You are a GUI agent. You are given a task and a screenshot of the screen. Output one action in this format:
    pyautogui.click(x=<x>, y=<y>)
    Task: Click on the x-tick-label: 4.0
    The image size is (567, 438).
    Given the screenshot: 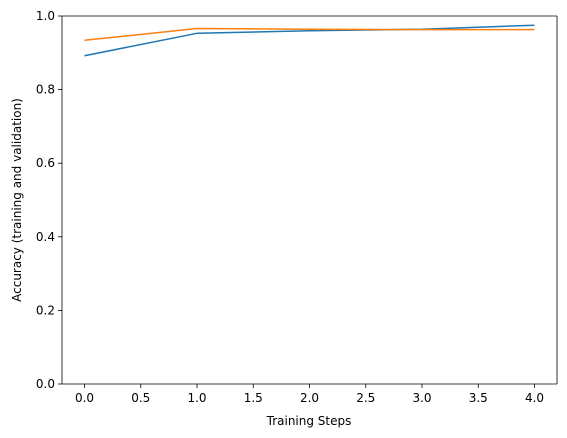 What is the action you would take?
    pyautogui.click(x=534, y=398)
    